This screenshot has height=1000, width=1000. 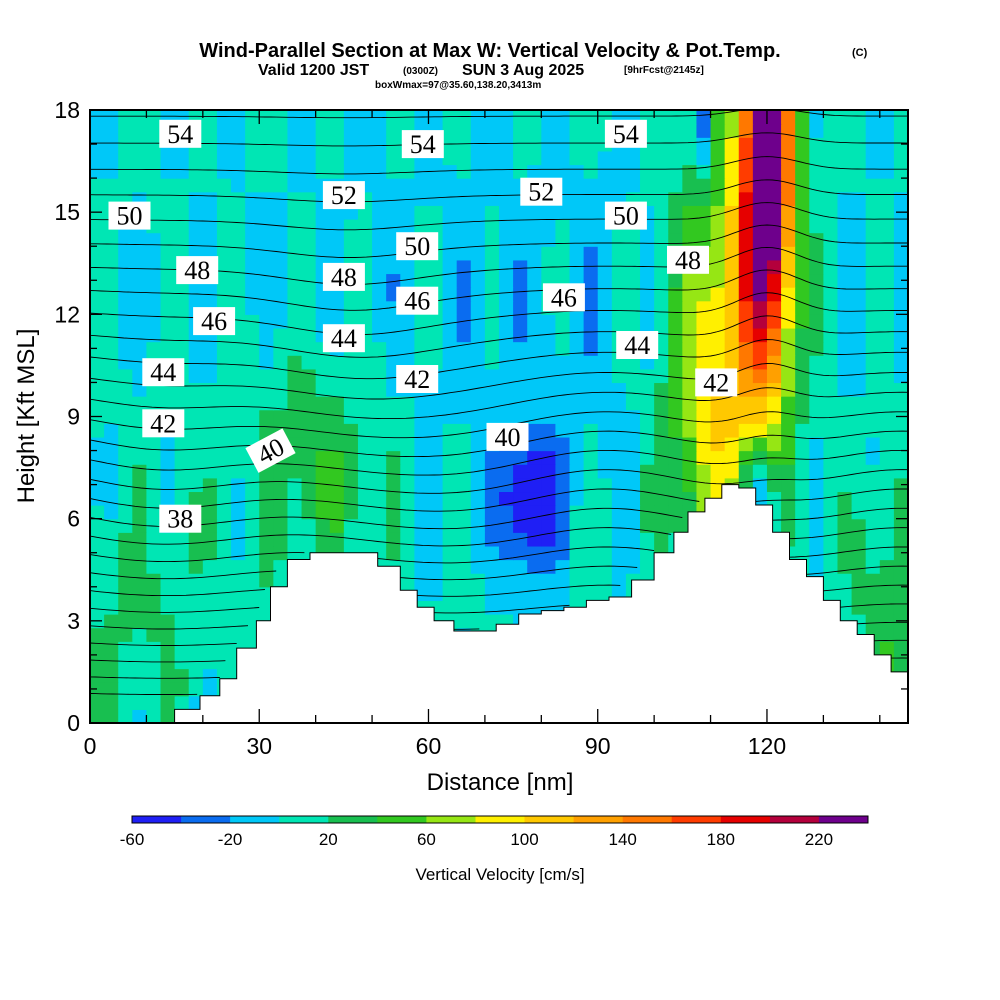 I want to click on theta-label-text: 52, so click(x=541, y=192).